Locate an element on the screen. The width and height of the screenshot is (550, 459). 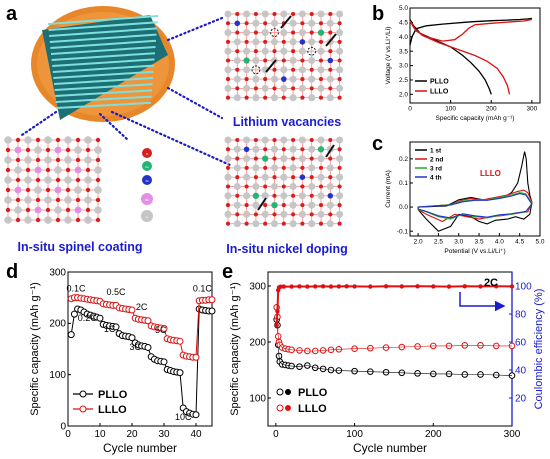
legend-marker is located at coordinates (280, 408).